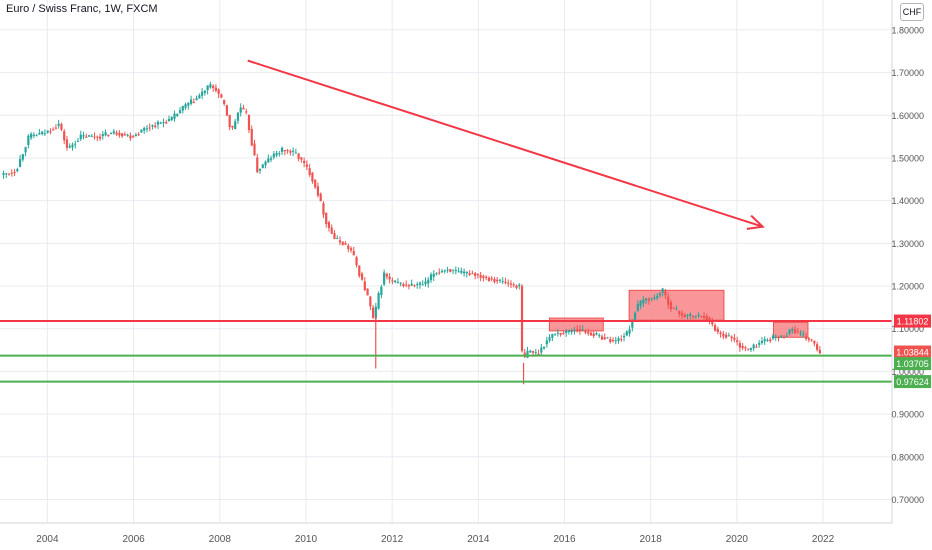 The width and height of the screenshot is (932, 550). What do you see at coordinates (907, 116) in the screenshot?
I see `y-tick-label: 1.60000` at bounding box center [907, 116].